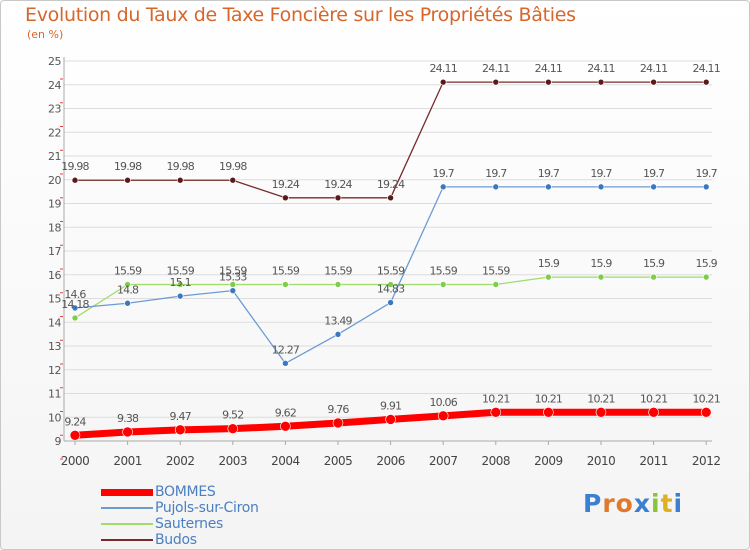 The image size is (750, 550). What do you see at coordinates (390, 405) in the screenshot?
I see `data-label: 9.91` at bounding box center [390, 405].